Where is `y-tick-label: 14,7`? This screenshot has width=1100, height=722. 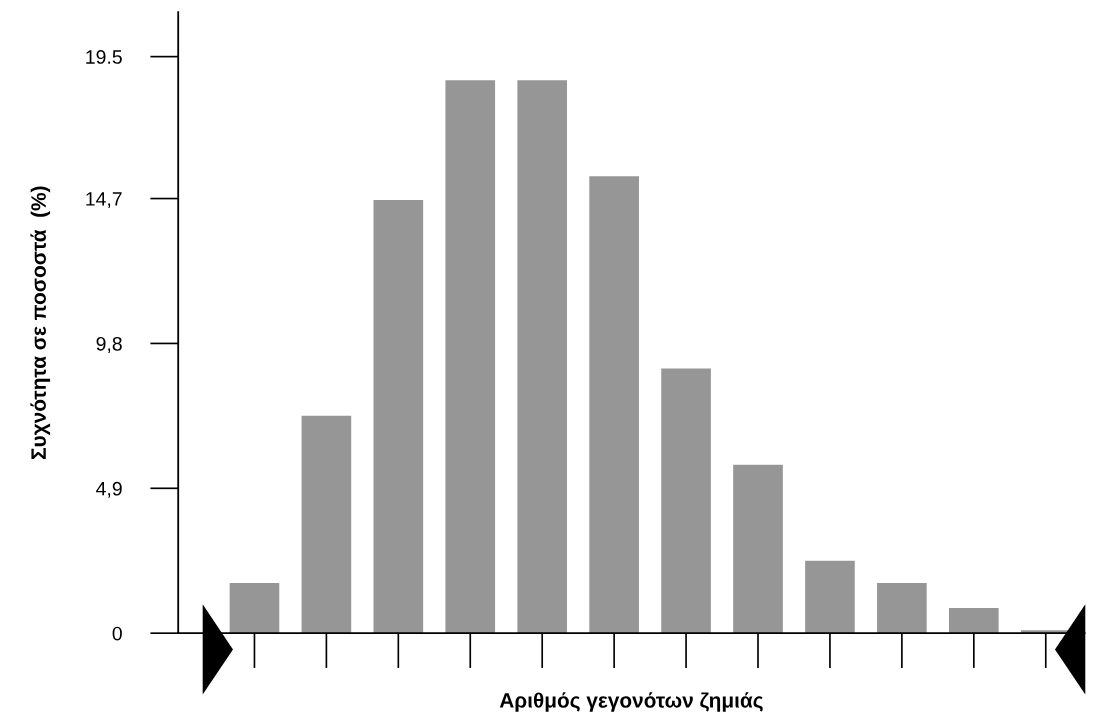 y-tick-label: 14,7 is located at coordinates (104, 200).